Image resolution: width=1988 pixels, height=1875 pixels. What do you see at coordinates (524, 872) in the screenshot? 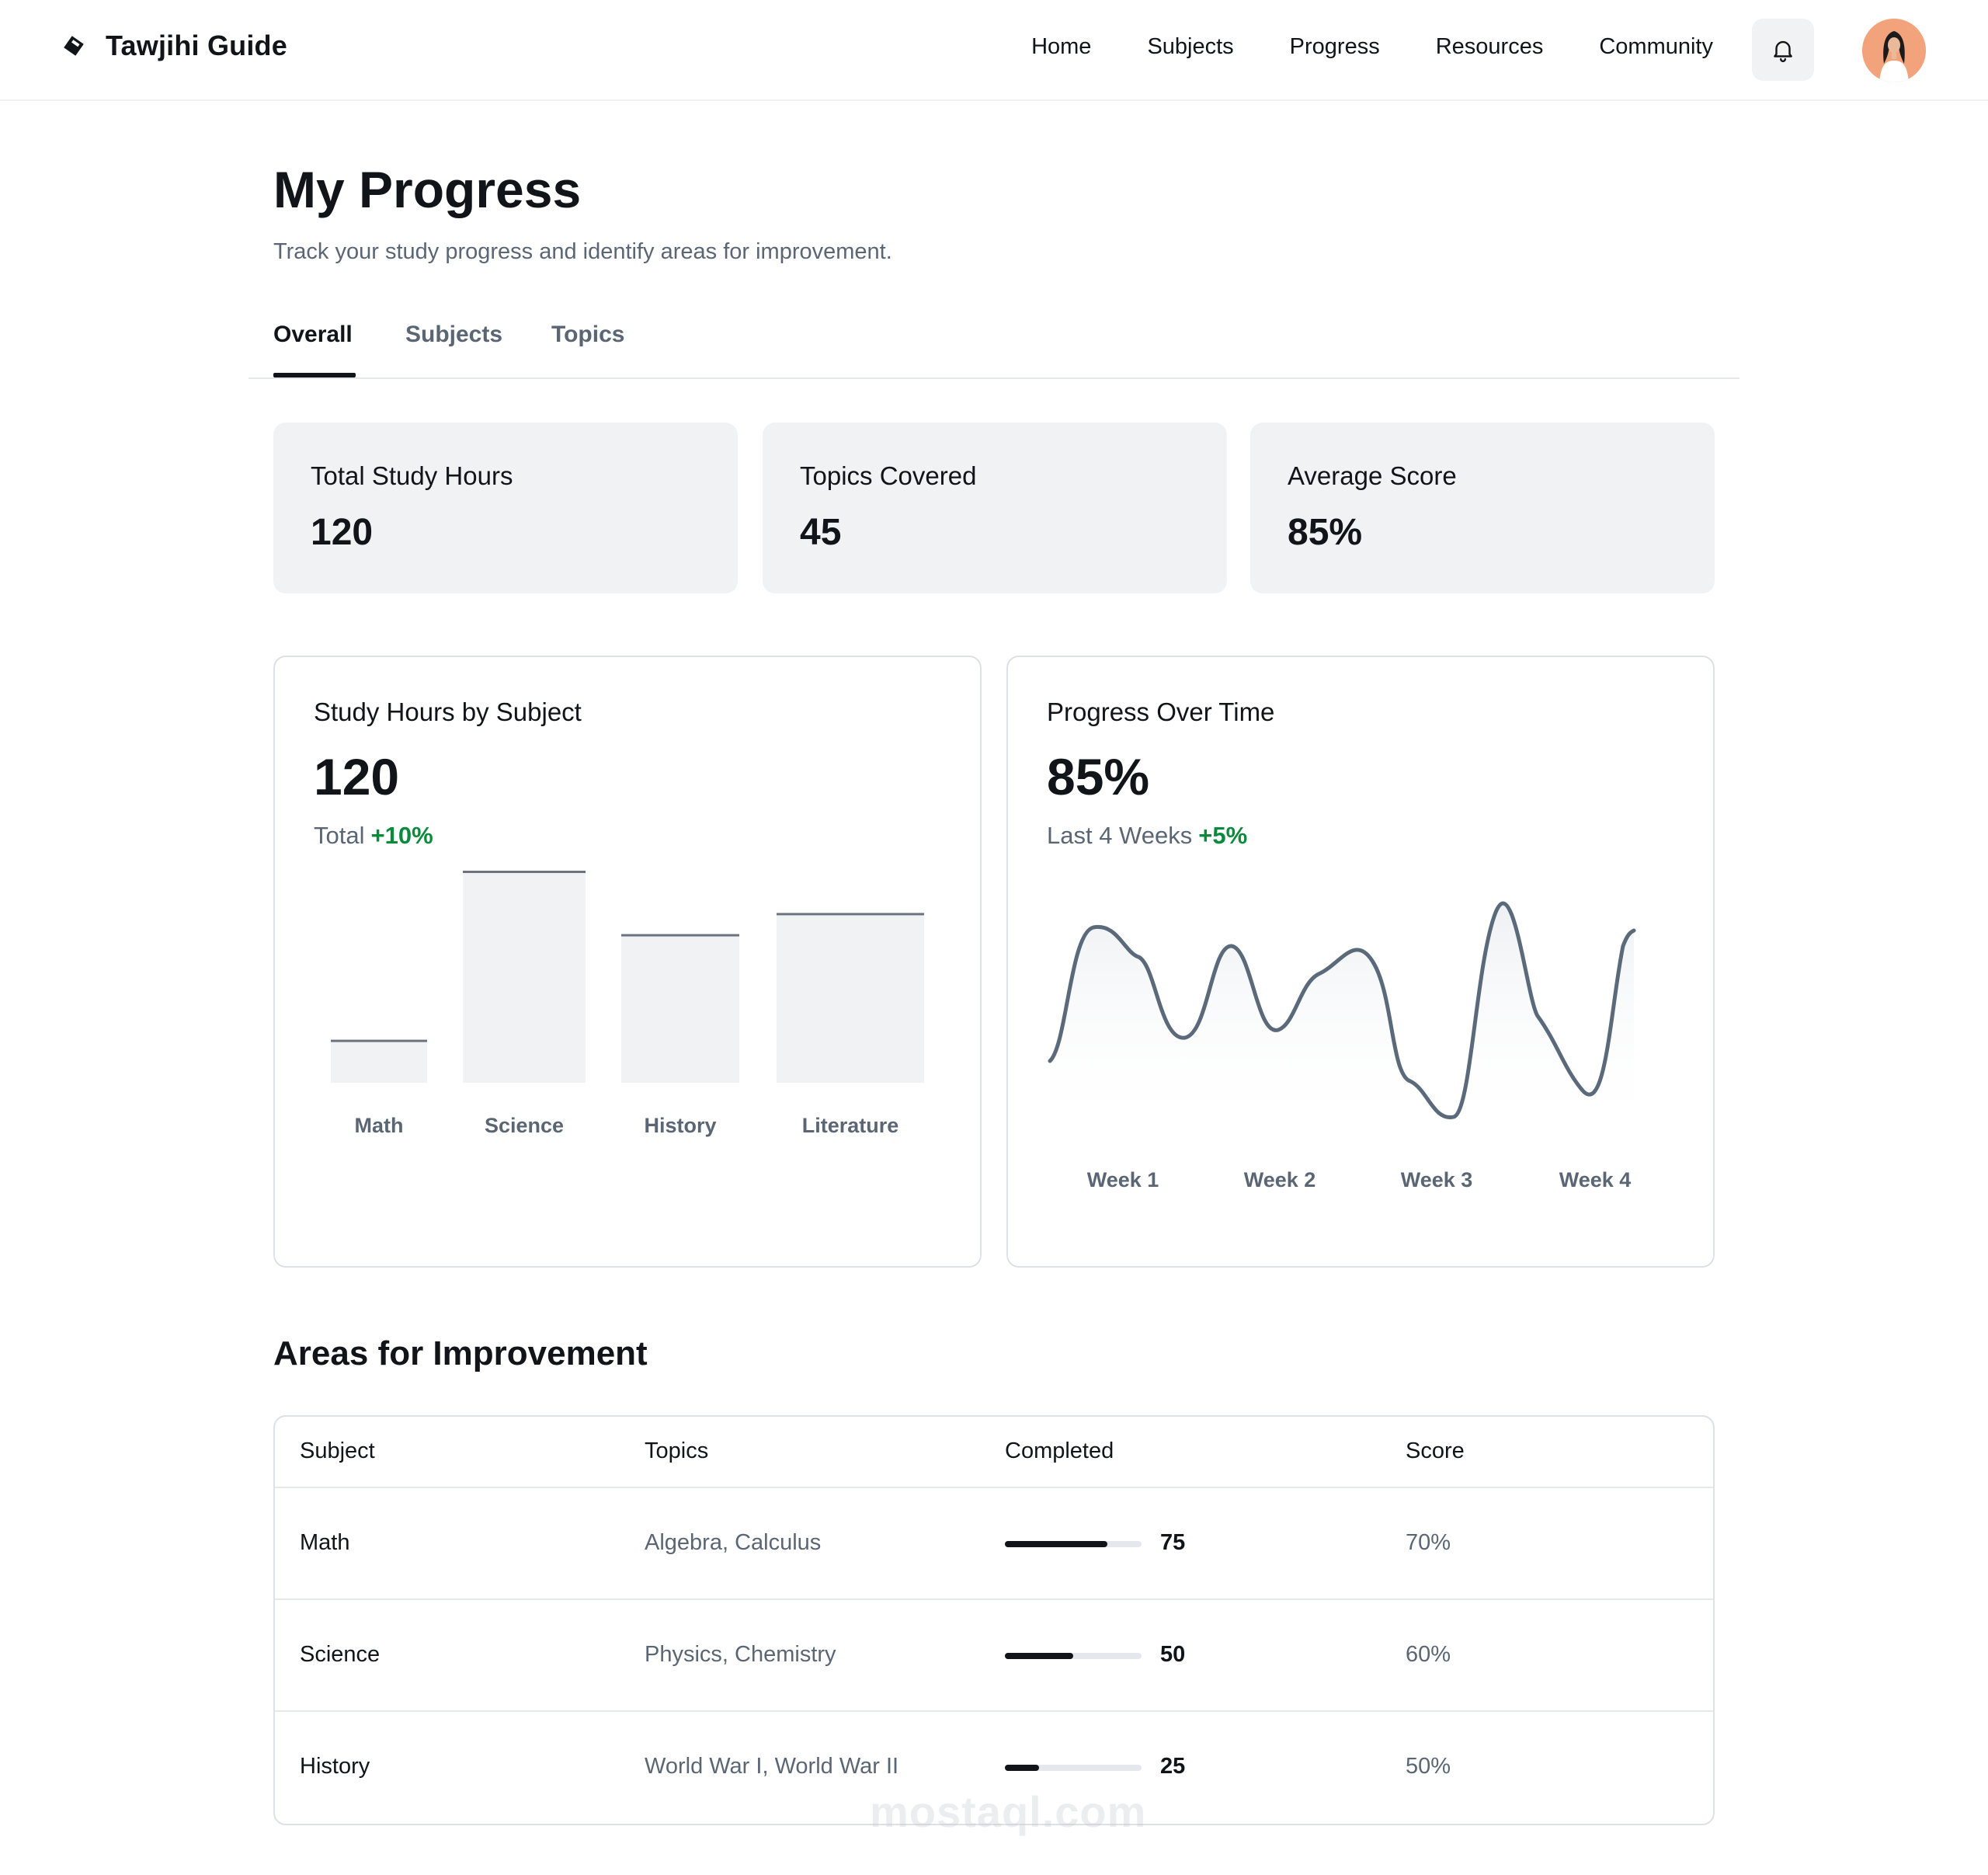
I see `bar-cap-science` at bounding box center [524, 872].